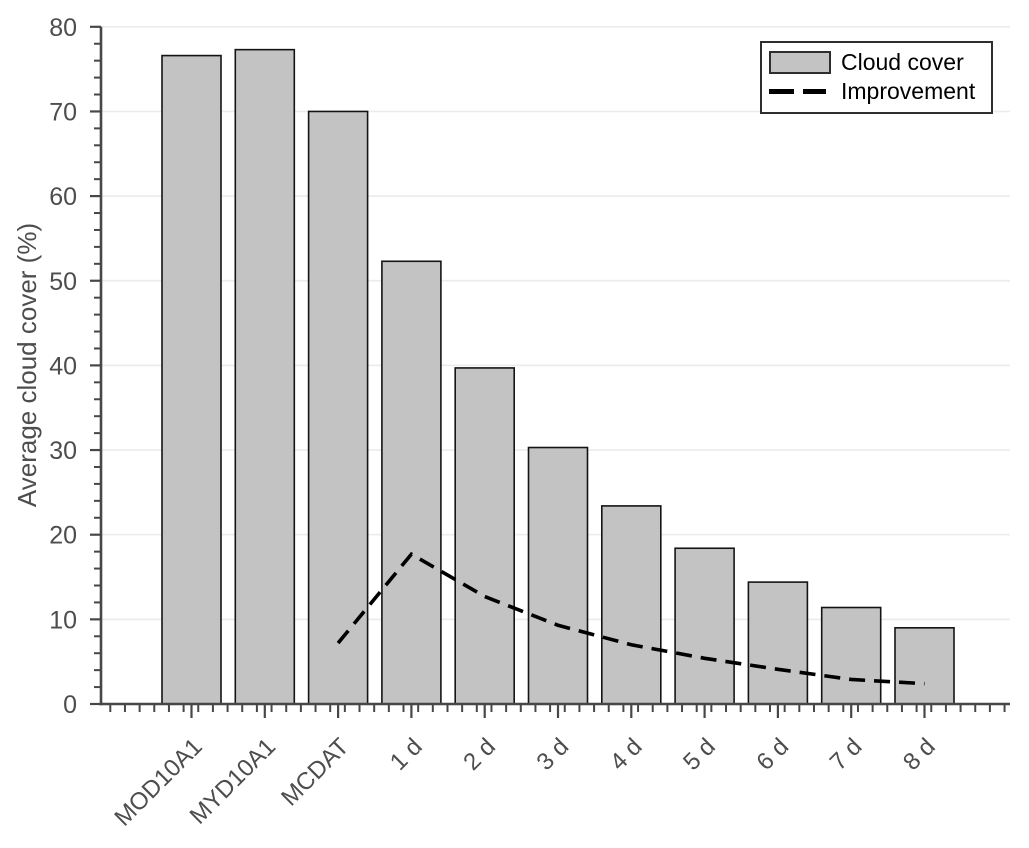 Image resolution: width=1029 pixels, height=848 pixels. Describe the element at coordinates (63, 451) in the screenshot. I see `y-tick-label: 30` at that location.